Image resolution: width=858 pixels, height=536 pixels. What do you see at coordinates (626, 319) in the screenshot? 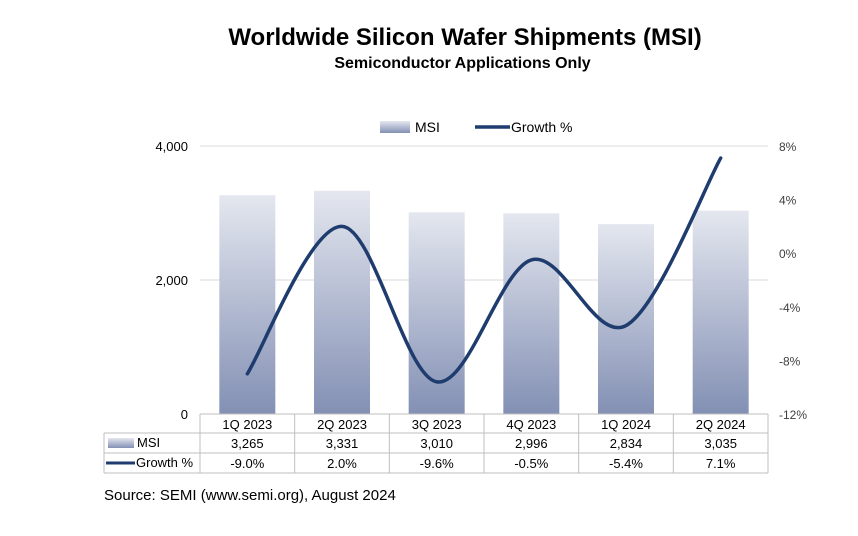
I see `bar-msi-1q-2024` at bounding box center [626, 319].